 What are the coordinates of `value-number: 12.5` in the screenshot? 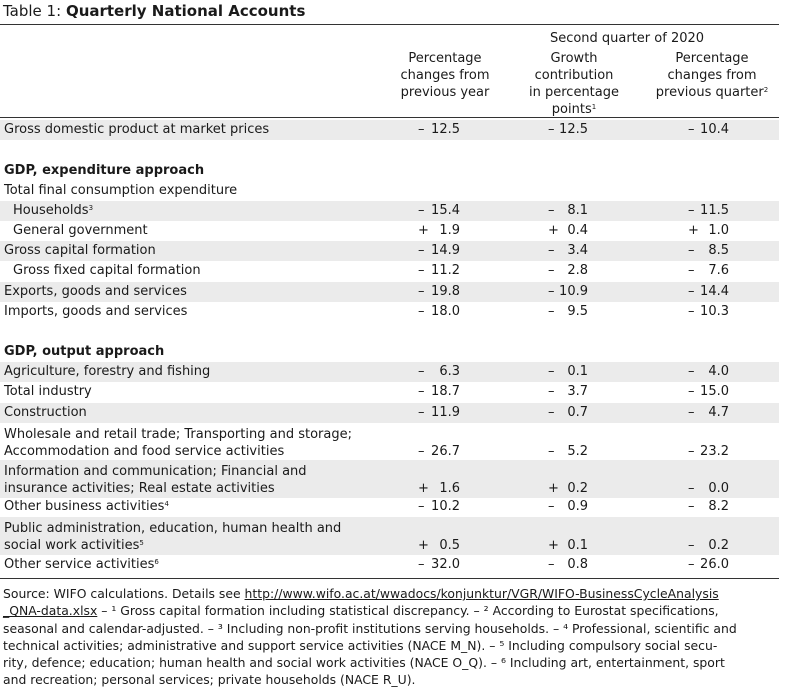 It's located at (445, 129).